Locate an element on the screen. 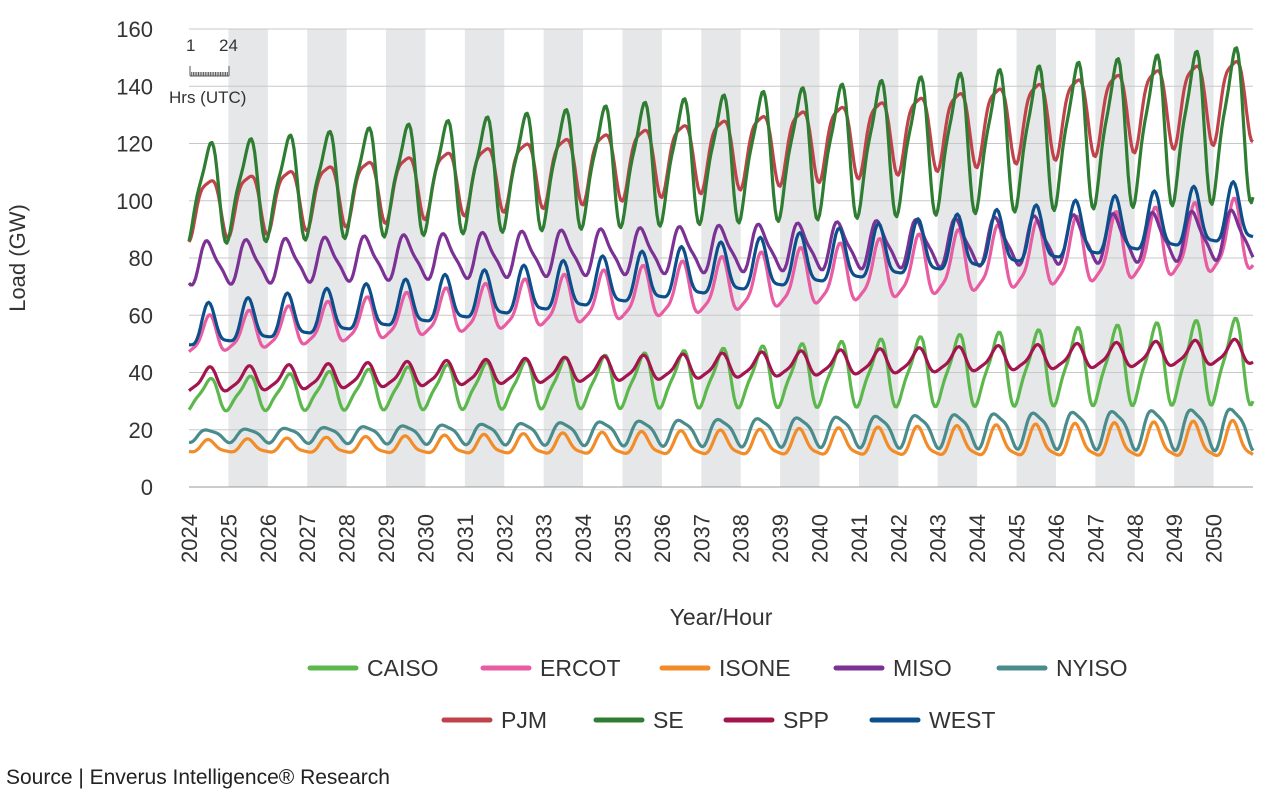 This screenshot has width=1264, height=791. y-tick-label: 80 is located at coordinates (141, 258).